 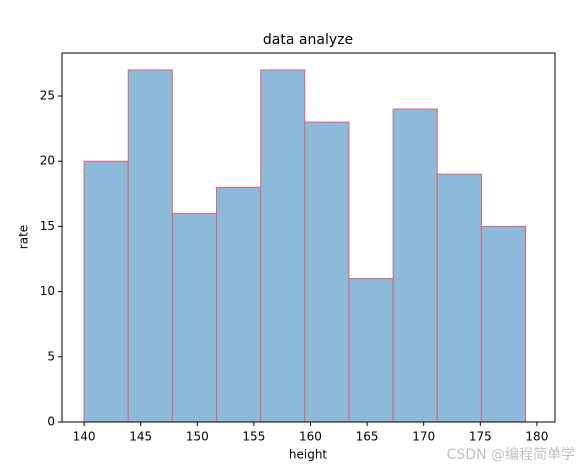 What do you see at coordinates (536, 437) in the screenshot?
I see `x-tick-label: 180` at bounding box center [536, 437].